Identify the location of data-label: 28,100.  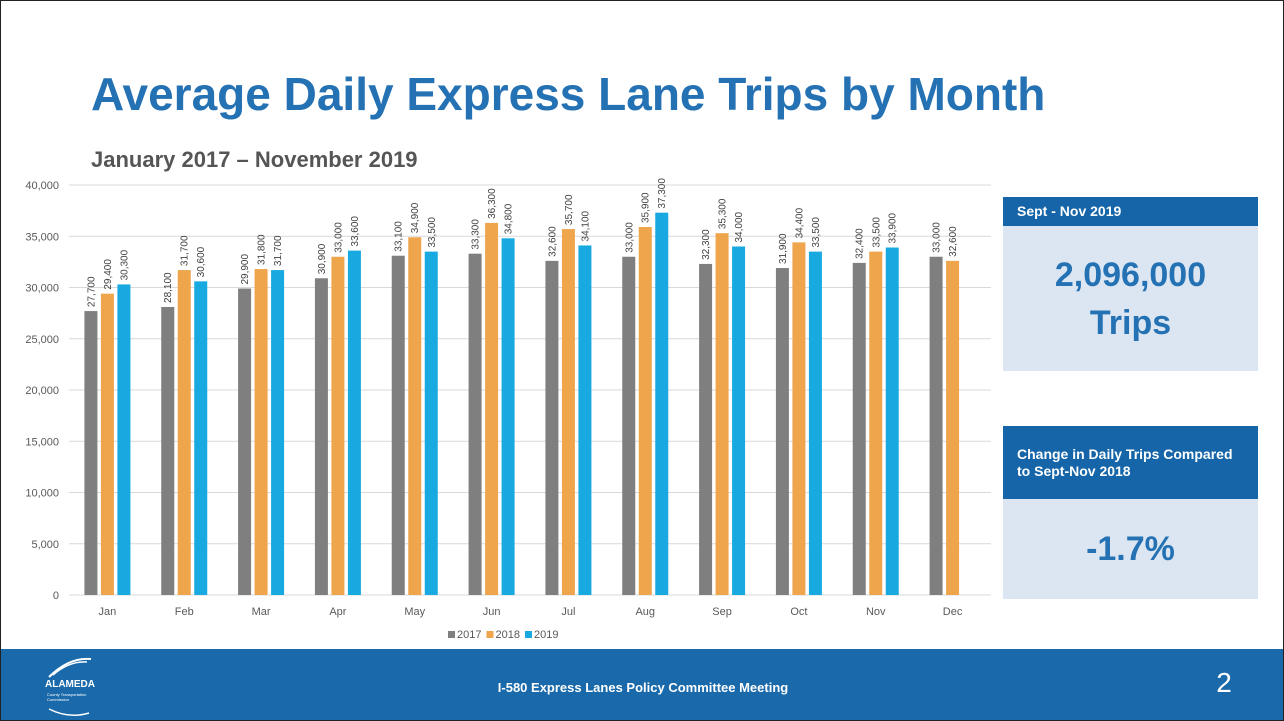
(168, 287).